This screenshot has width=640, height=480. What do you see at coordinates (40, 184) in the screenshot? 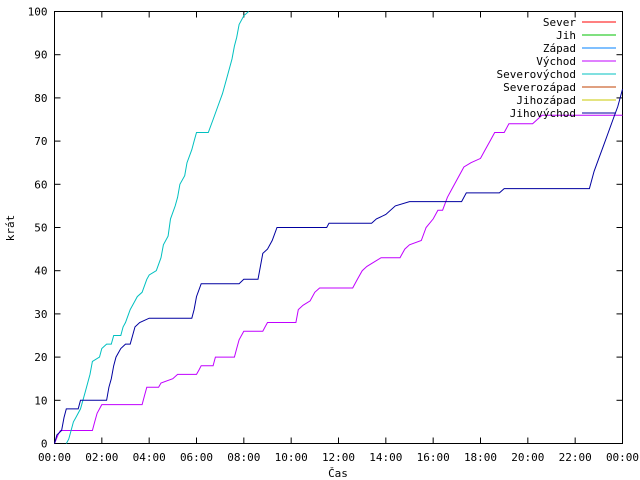
I see `y-tick-label: 60` at bounding box center [40, 184].